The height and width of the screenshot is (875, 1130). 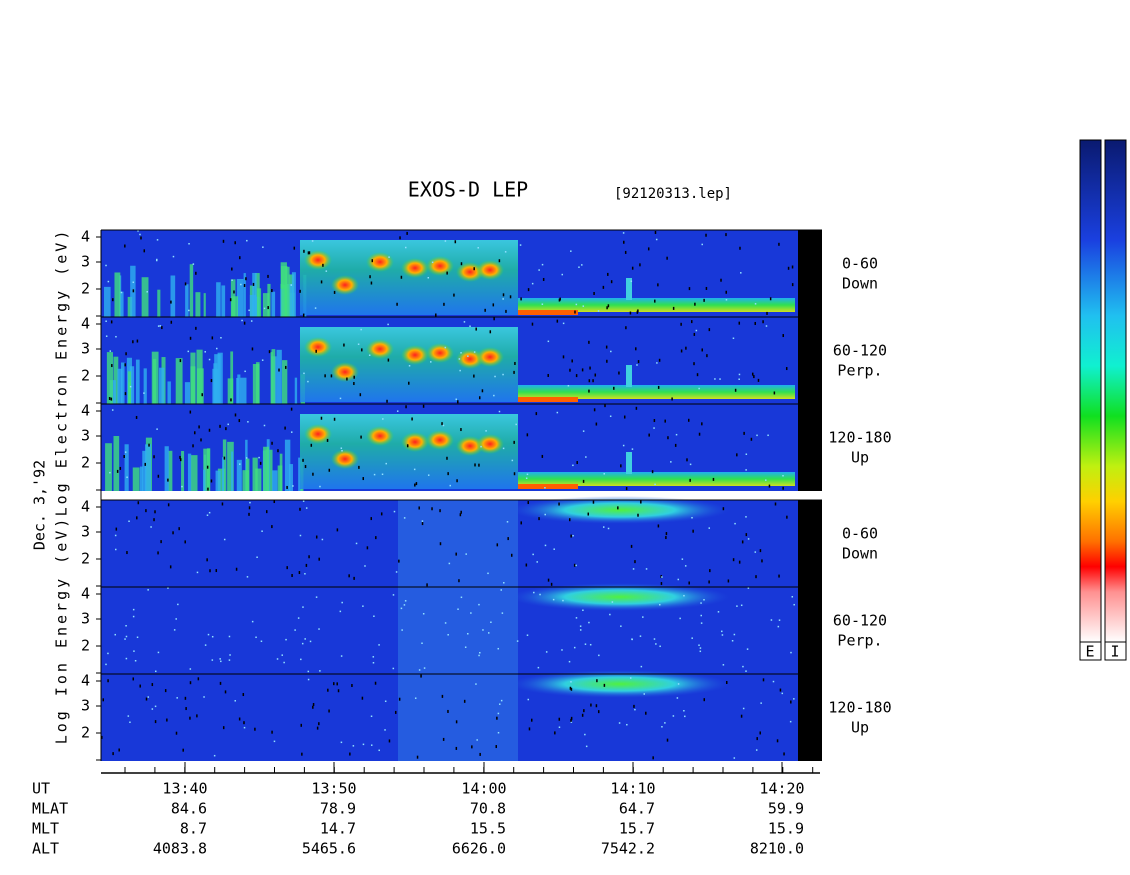 What do you see at coordinates (45, 829) in the screenshot?
I see `row-label: MLT` at bounding box center [45, 829].